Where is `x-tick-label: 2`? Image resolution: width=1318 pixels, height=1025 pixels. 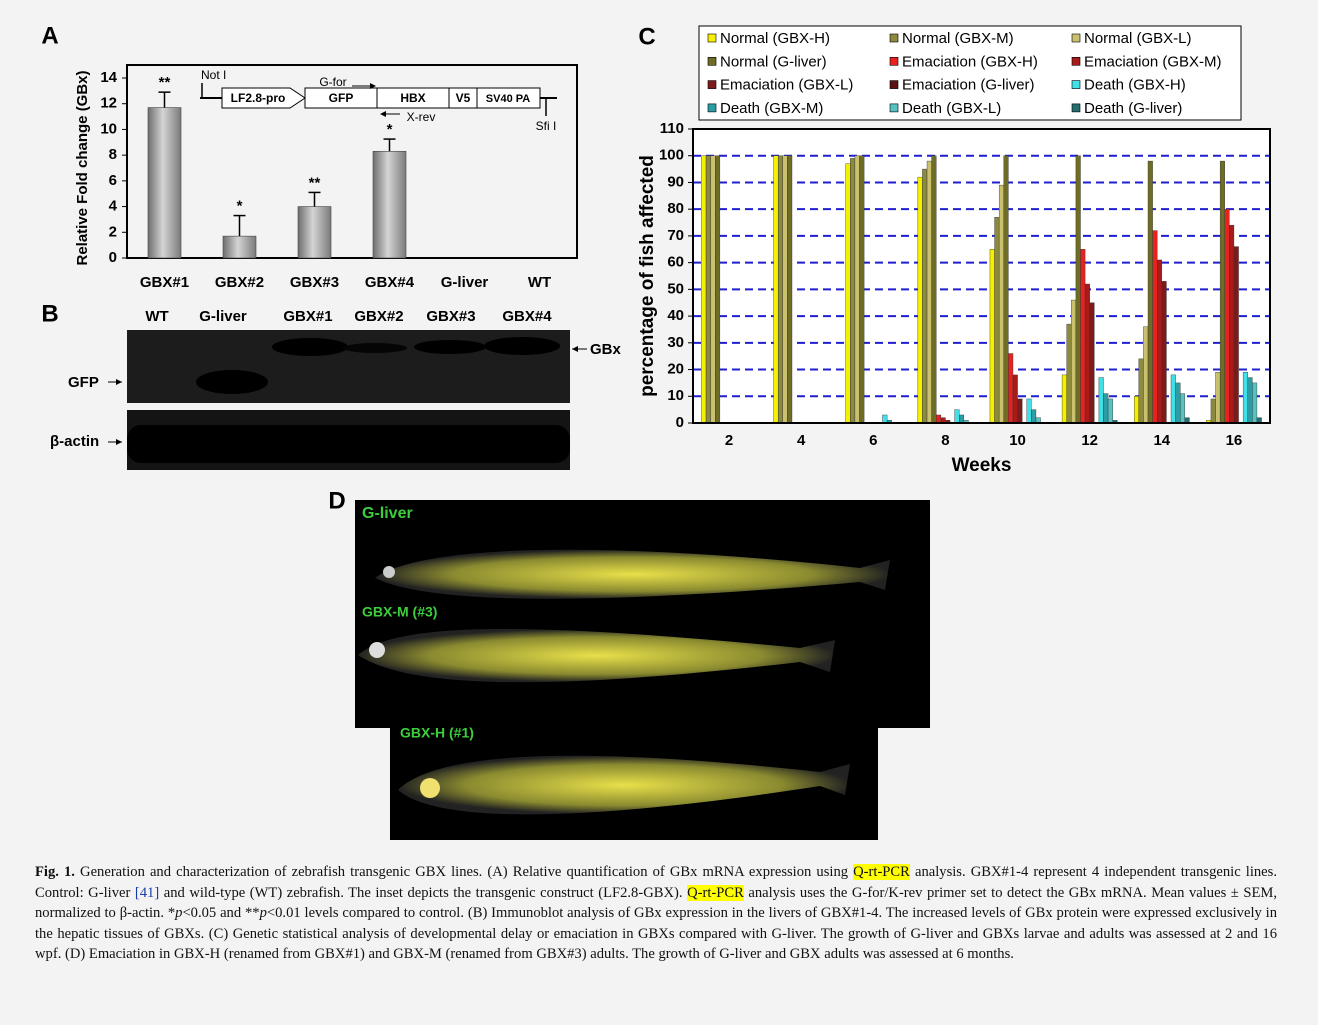
x-tick-label: 2 is located at coordinates (729, 440).